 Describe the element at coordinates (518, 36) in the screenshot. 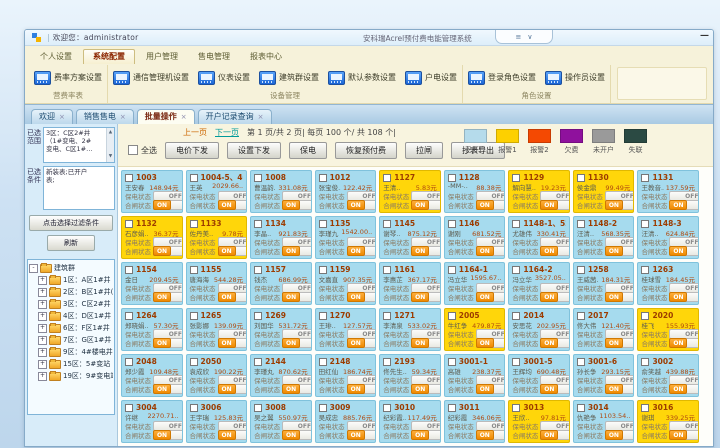

I see `ribbon-collapse-icon: ≡` at that location.